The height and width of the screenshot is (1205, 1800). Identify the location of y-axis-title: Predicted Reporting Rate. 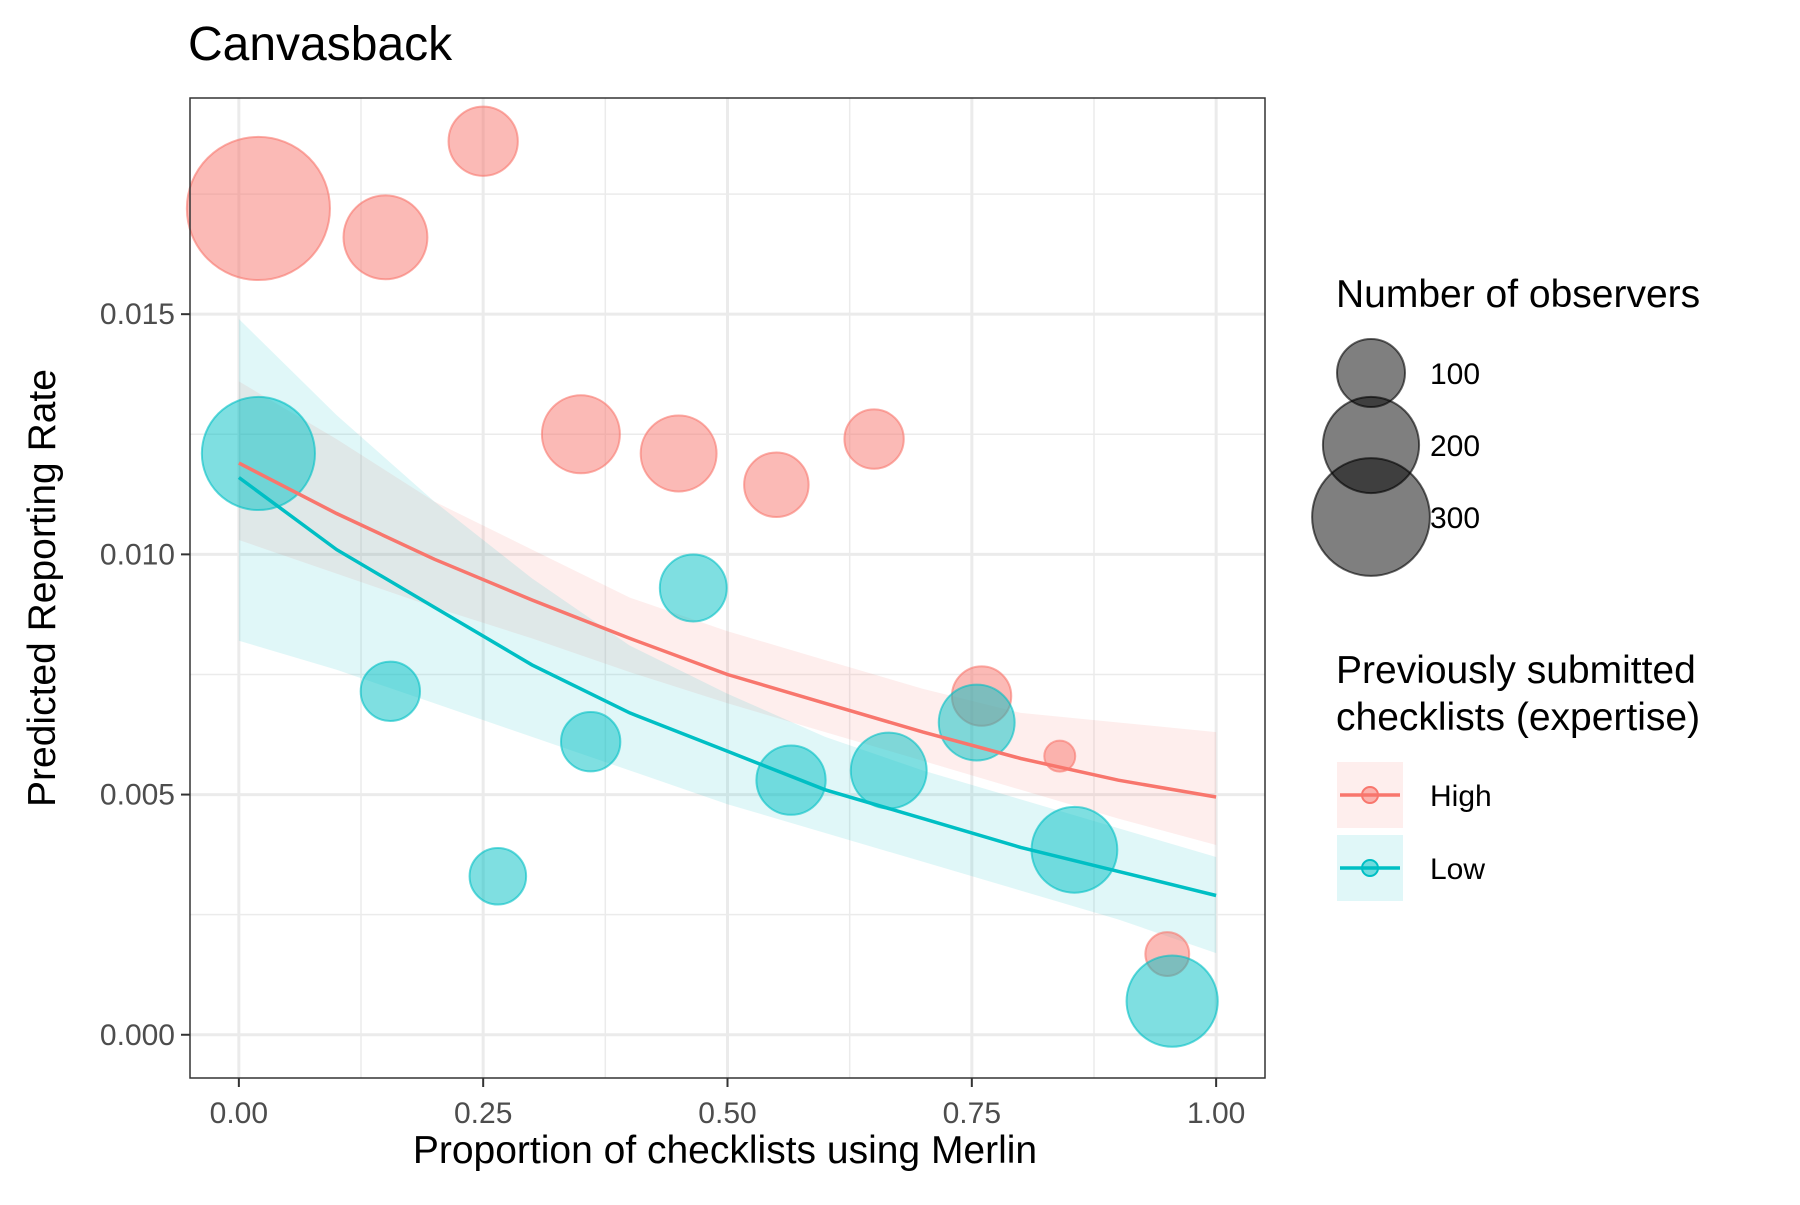
(42, 588).